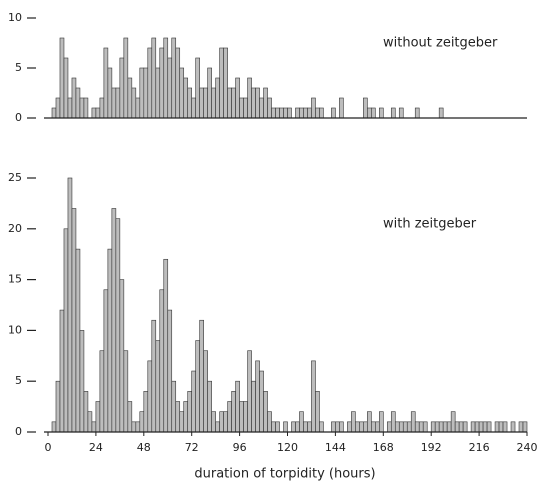  I want to click on x-tick-label: 216, so click(479, 447).